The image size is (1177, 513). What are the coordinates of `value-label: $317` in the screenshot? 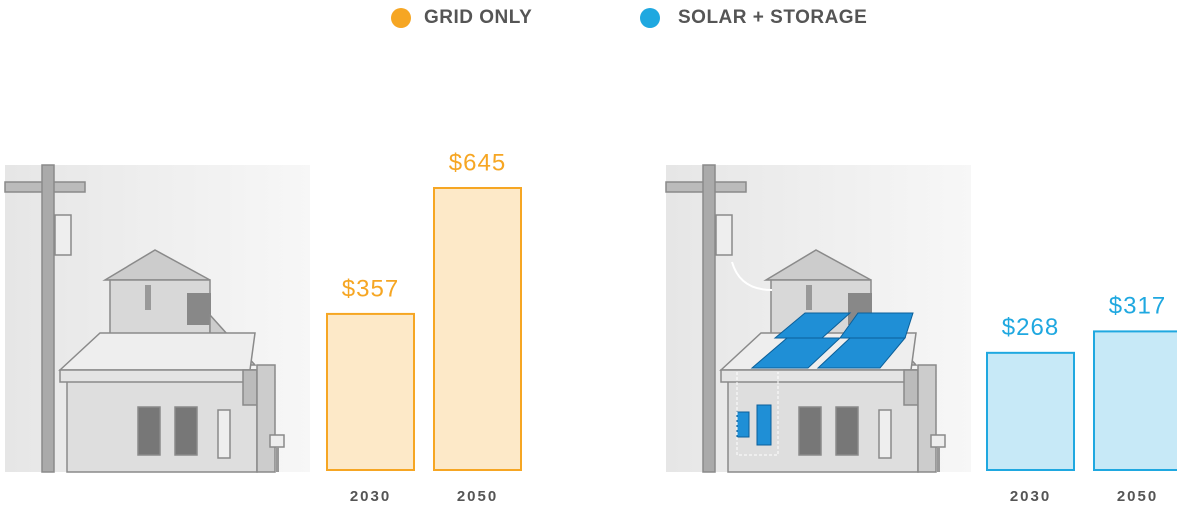 It's located at (1137, 306).